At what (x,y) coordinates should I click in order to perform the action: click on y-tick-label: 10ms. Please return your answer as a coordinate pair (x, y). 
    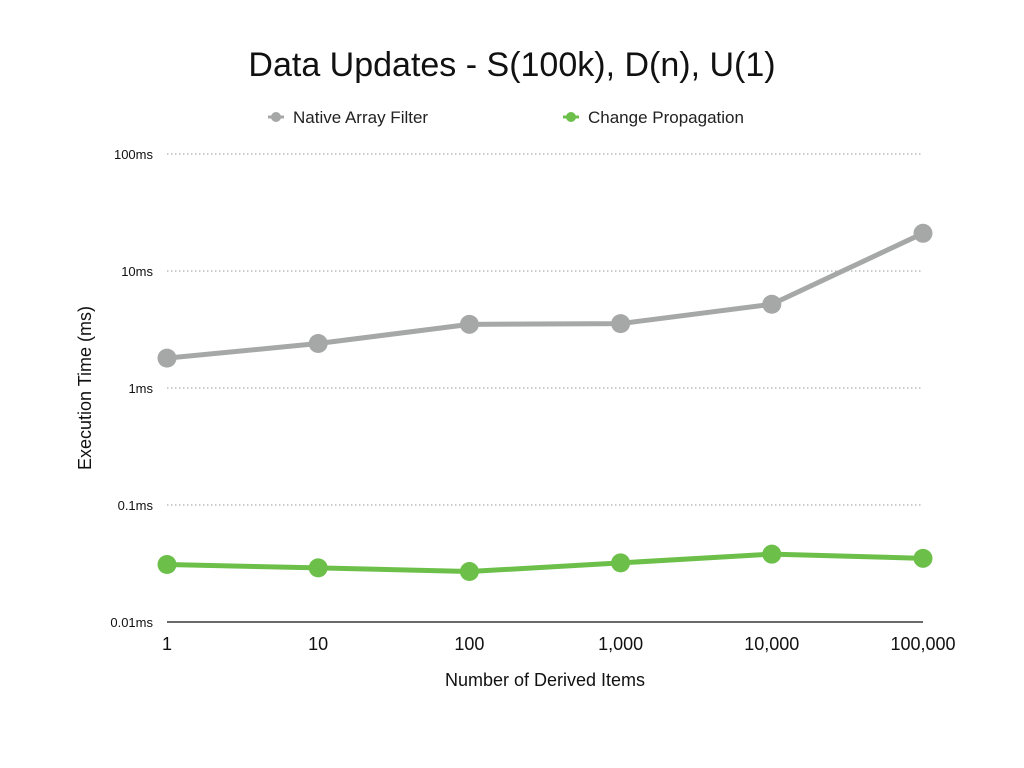
    Looking at the image, I should click on (137, 271).